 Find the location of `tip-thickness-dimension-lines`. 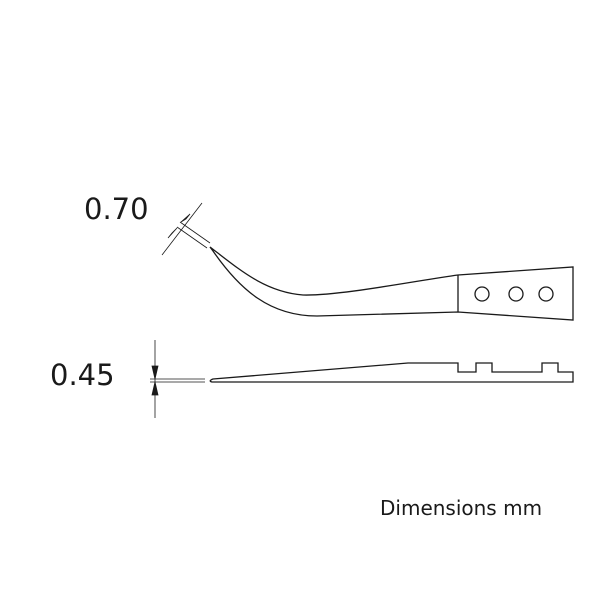

tip-thickness-dimension-lines is located at coordinates (177, 379).